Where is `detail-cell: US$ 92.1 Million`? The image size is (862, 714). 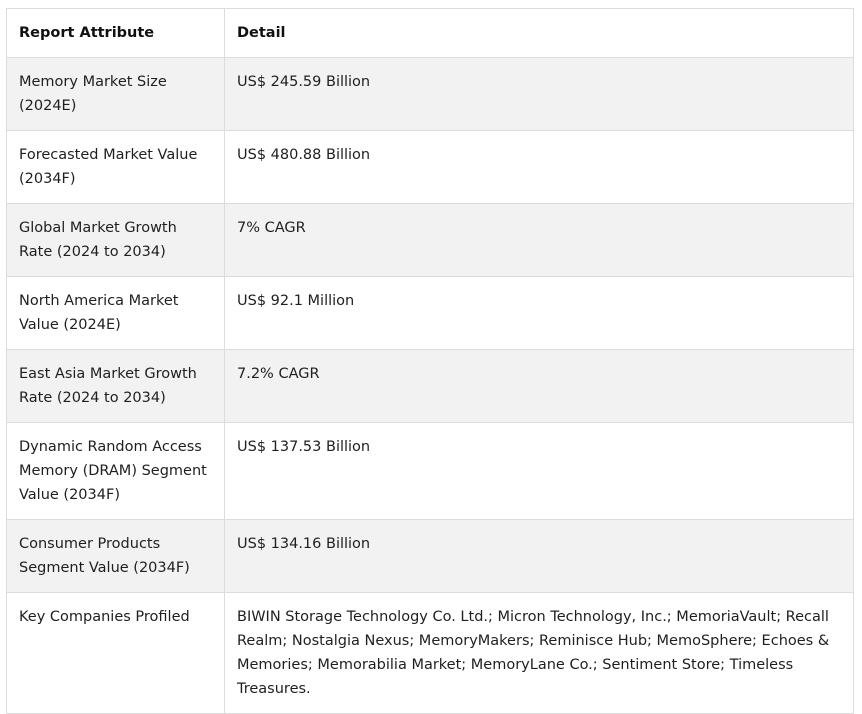 detail-cell: US$ 92.1 Million is located at coordinates (539, 313).